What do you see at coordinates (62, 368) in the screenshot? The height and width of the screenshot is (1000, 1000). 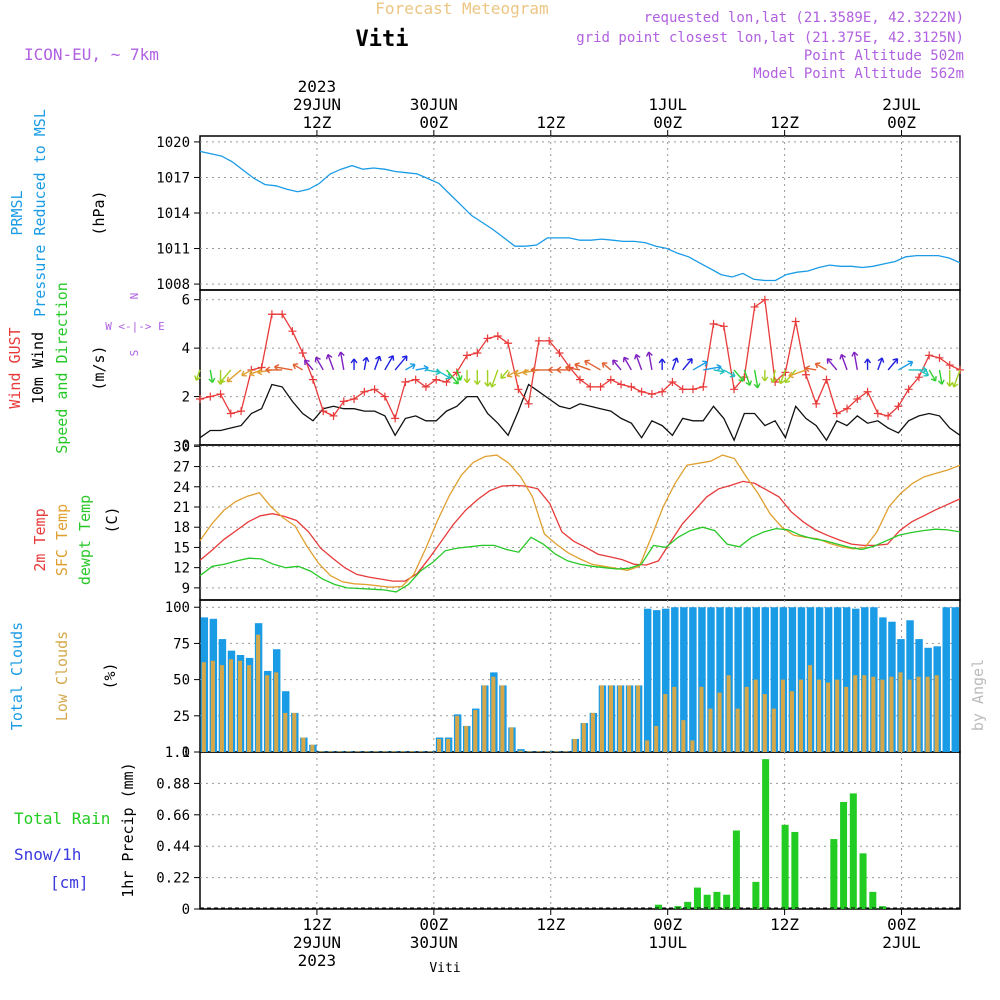 I see `wind-dir-label: Speed and Direction` at bounding box center [62, 368].